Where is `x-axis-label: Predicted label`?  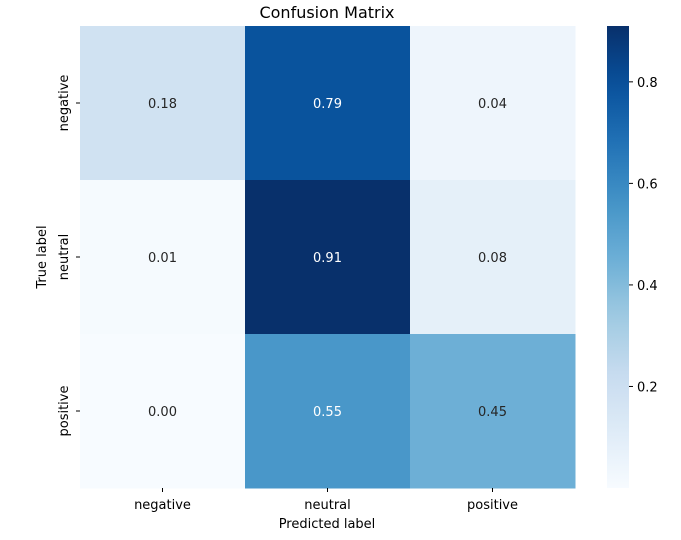 x-axis-label: Predicted label is located at coordinates (327, 524).